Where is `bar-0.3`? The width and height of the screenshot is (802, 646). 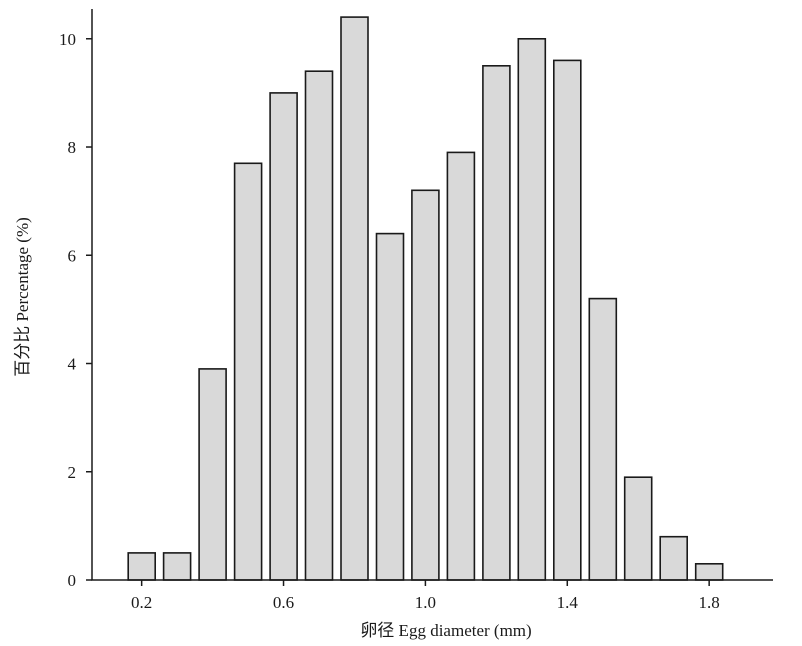 bar-0.3 is located at coordinates (177, 566).